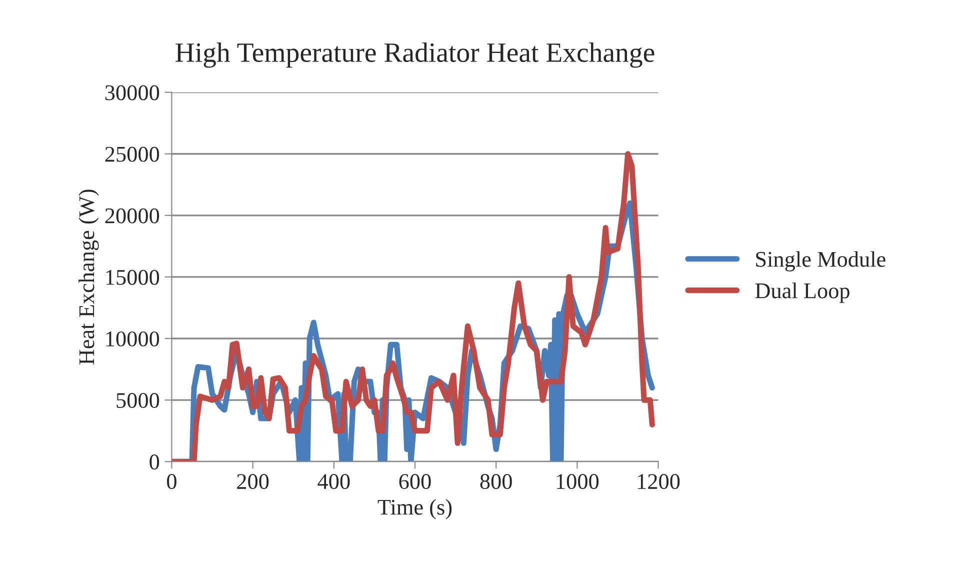  What do you see at coordinates (133, 338) in the screenshot?
I see `y-tick-label: 10000` at bounding box center [133, 338].